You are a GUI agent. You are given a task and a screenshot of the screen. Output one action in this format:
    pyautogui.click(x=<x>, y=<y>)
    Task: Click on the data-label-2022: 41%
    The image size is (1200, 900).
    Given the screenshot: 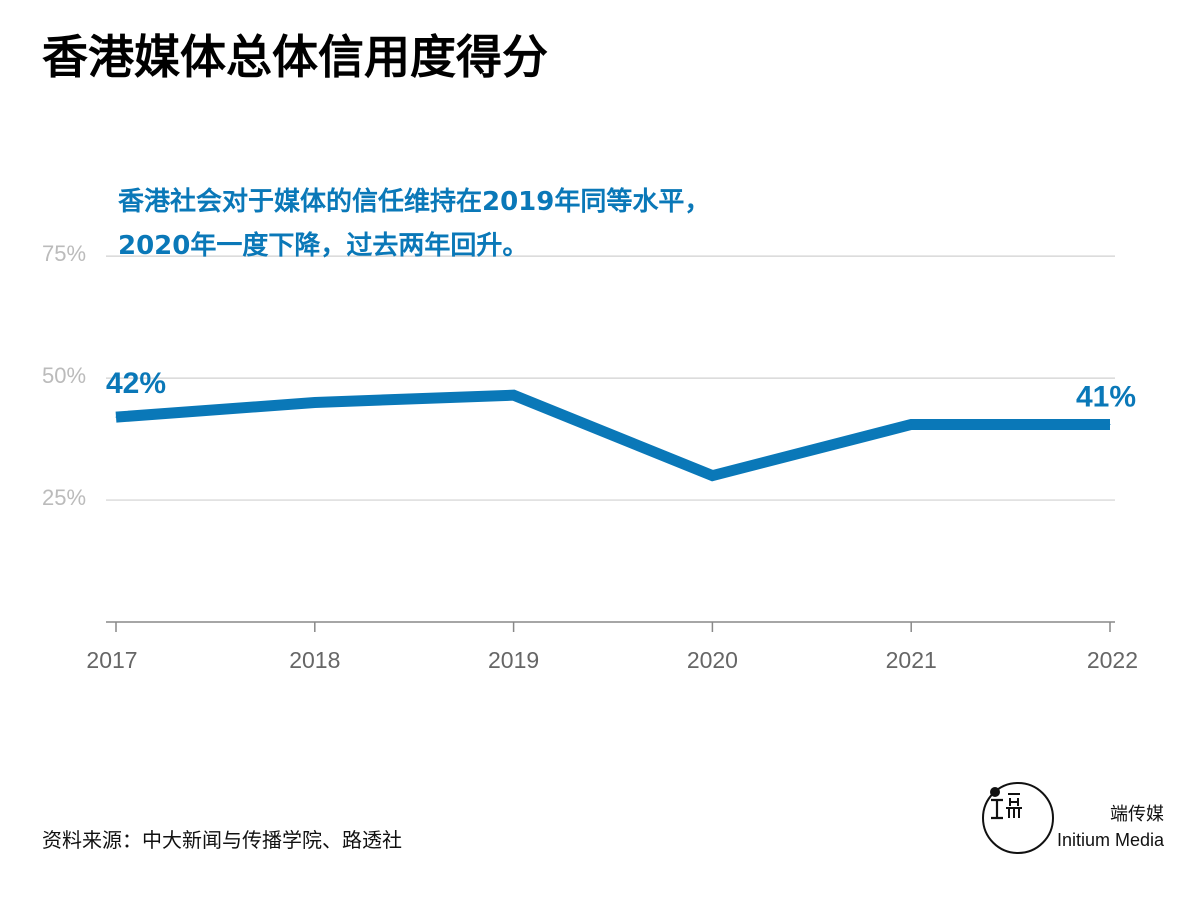 What is the action you would take?
    pyautogui.click(x=1106, y=396)
    